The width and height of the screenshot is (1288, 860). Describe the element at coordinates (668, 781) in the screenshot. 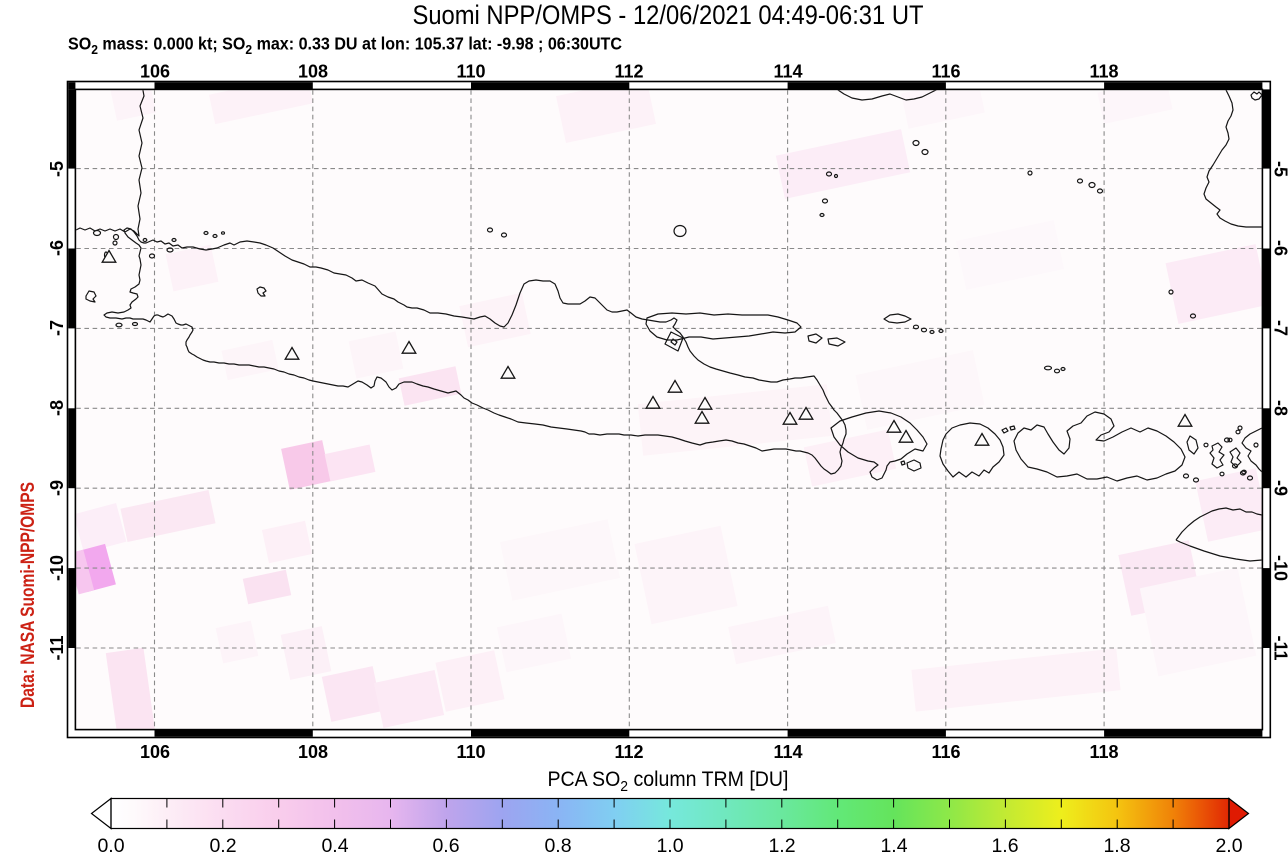

I see `svg-text: PCA SO2 column TRM [DU]` at that location.